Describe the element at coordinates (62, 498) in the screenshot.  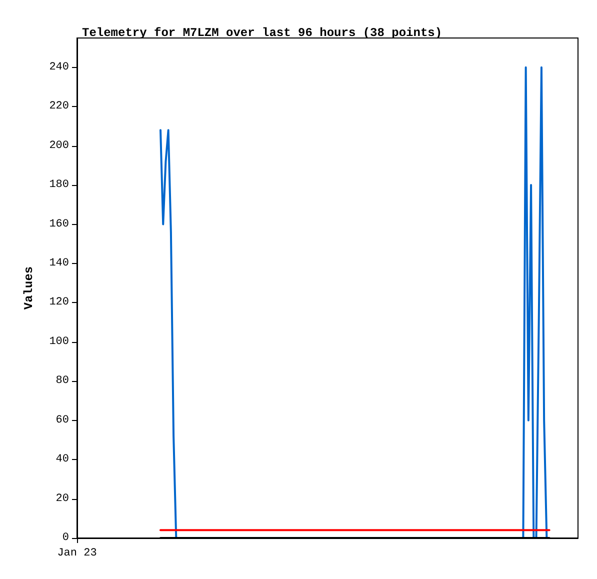
I see `y-tick-label: 20` at that location.